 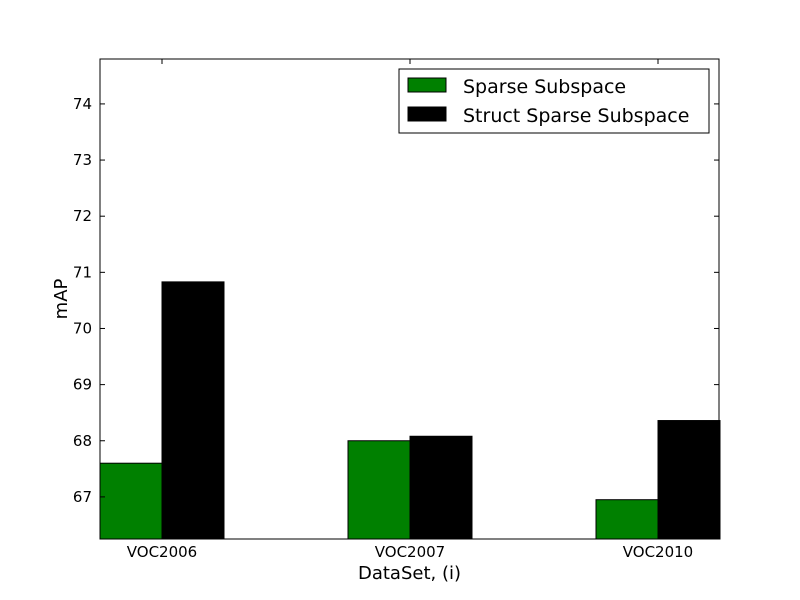 I want to click on y-tick-label: 74, so click(x=82, y=104).